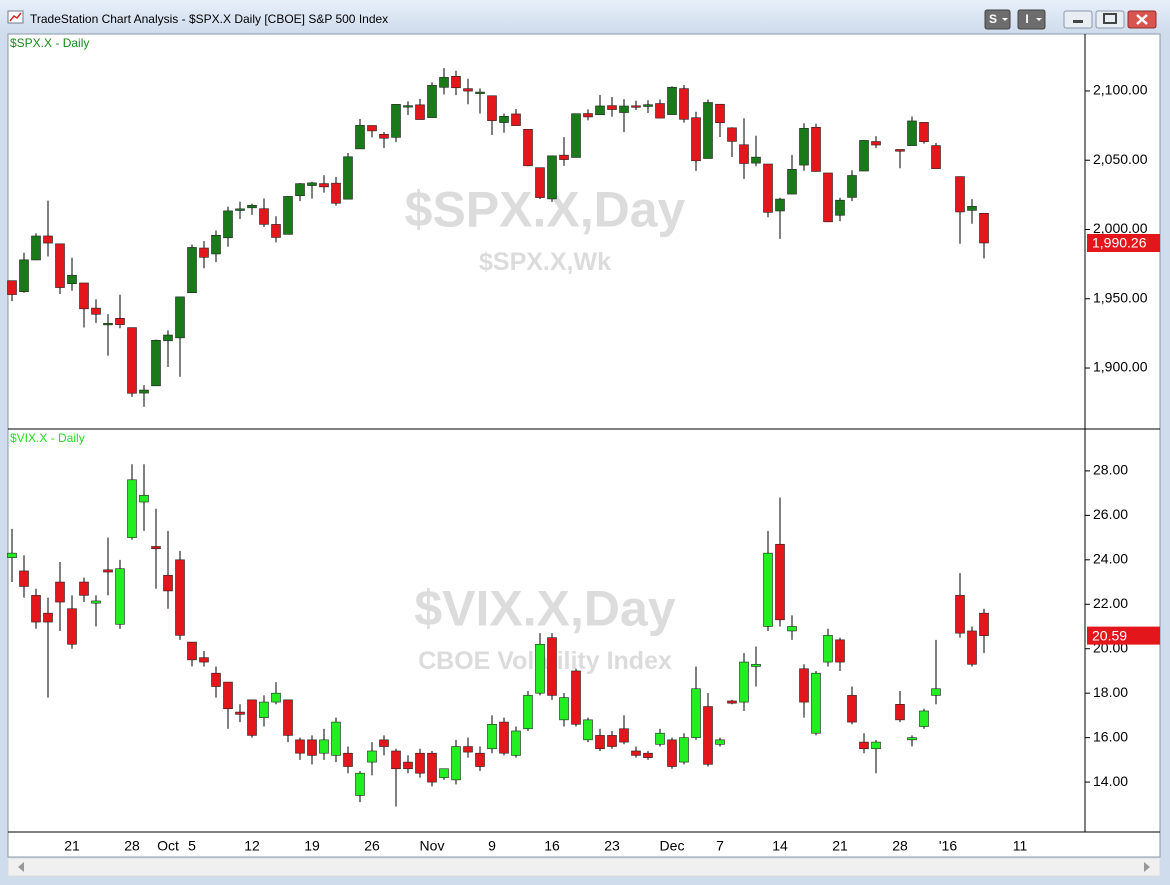 The width and height of the screenshot is (1170, 885). Describe the element at coordinates (1110, 514) in the screenshot. I see `y-tick-label: 26.00` at that location.